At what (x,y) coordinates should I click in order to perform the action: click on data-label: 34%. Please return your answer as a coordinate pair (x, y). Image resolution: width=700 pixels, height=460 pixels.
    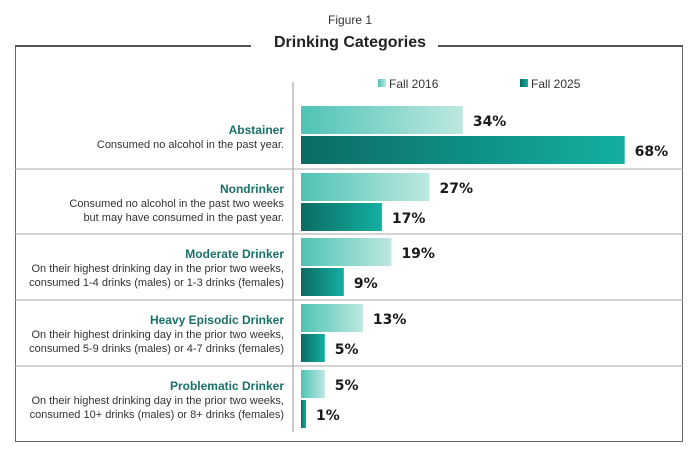
    Looking at the image, I should click on (490, 122).